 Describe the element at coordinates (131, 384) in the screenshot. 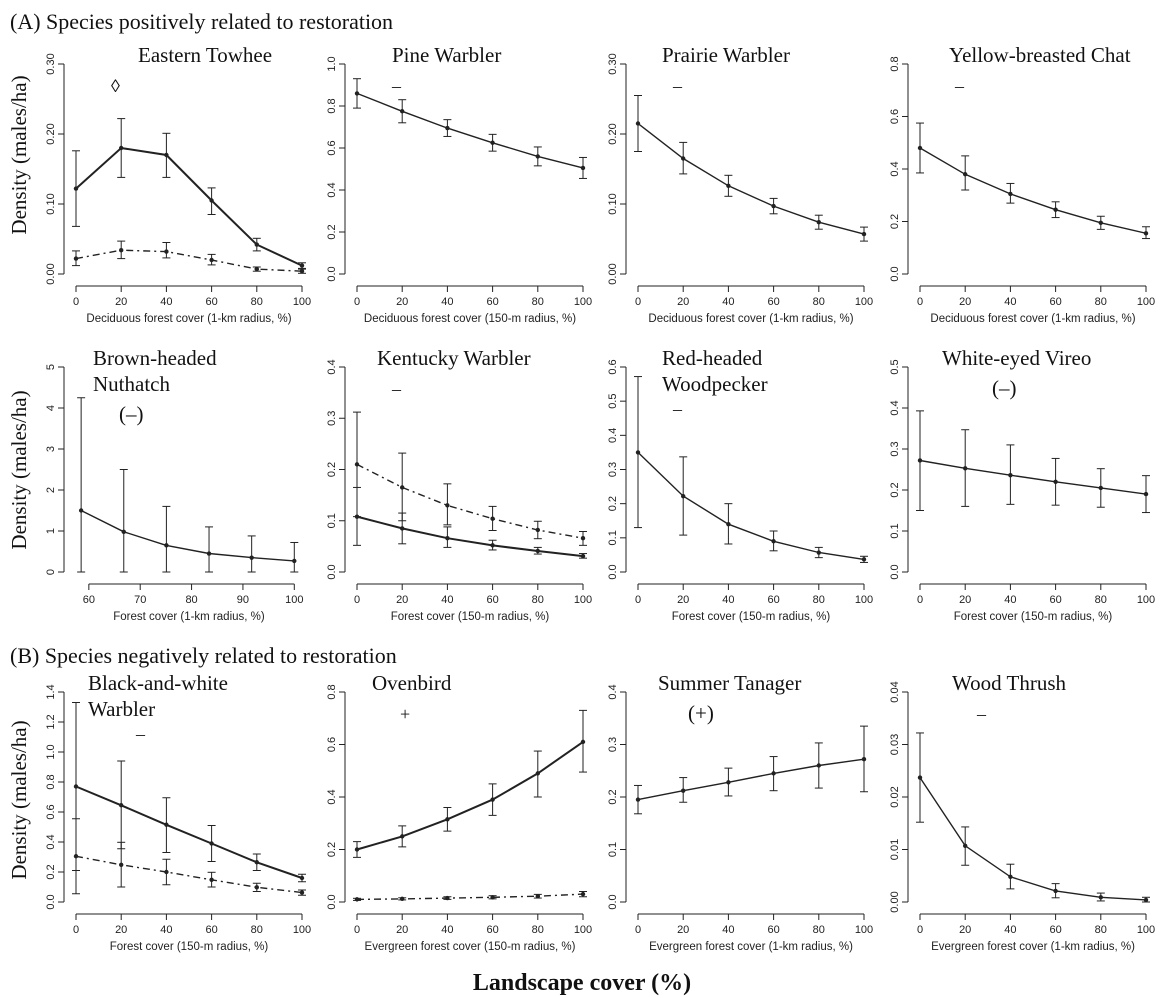

I see `panel-5-title-line-2: Nuthatch` at that location.